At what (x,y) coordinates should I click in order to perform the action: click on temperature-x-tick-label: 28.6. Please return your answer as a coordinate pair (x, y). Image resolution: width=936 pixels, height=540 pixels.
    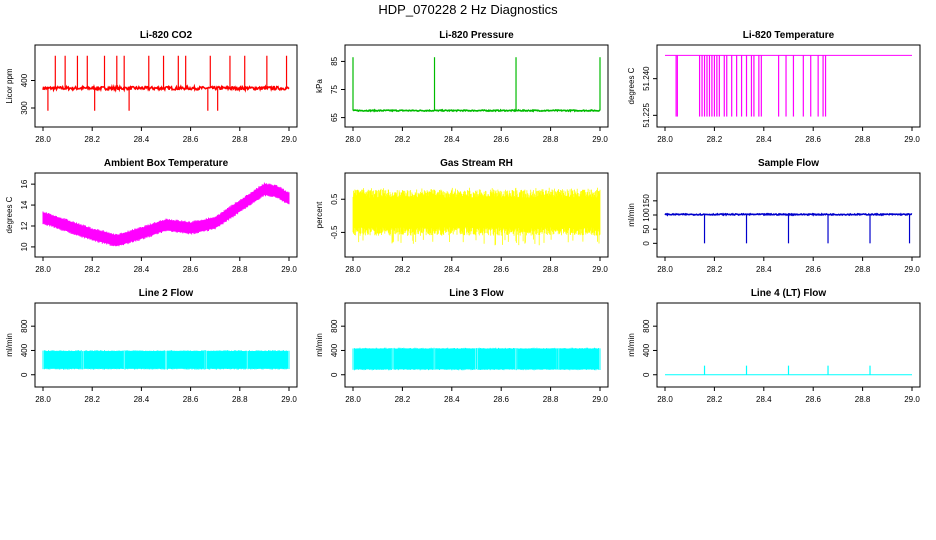
    Looking at the image, I should click on (813, 139).